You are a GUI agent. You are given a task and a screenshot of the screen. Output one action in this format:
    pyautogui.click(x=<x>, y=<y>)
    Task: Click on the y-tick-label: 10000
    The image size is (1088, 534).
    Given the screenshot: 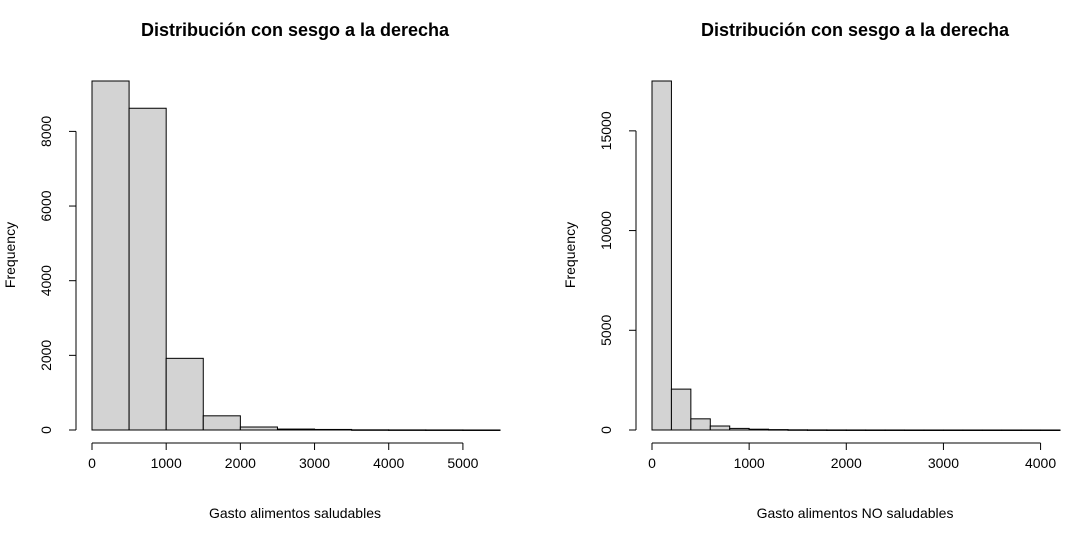 What is the action you would take?
    pyautogui.click(x=606, y=230)
    